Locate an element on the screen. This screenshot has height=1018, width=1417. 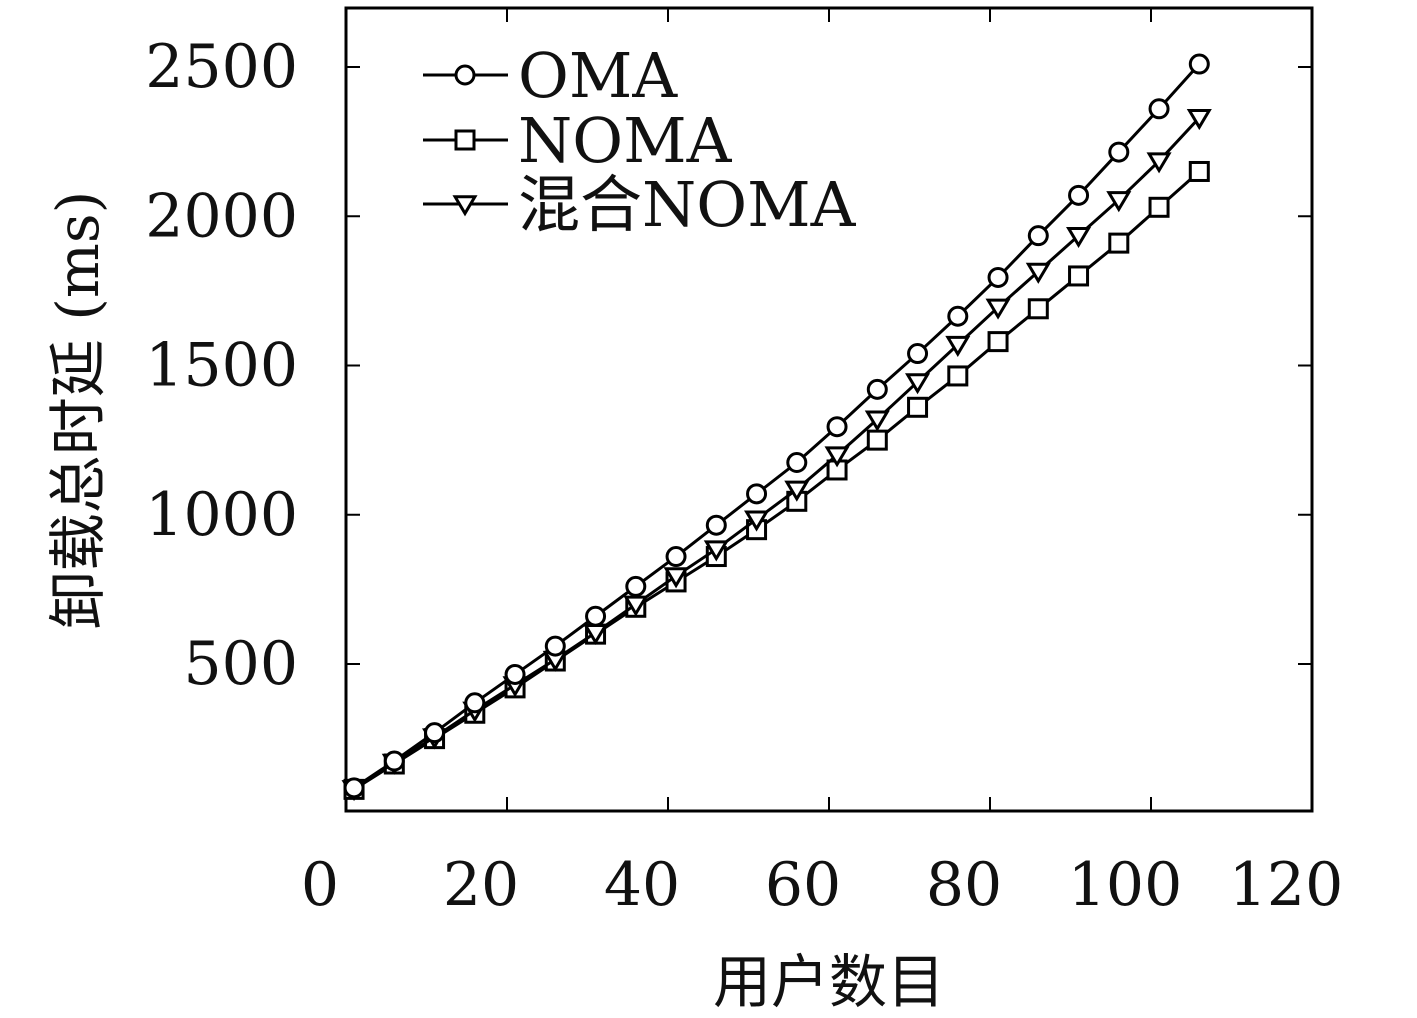
x-tick-label: 0 is located at coordinates (320, 885).